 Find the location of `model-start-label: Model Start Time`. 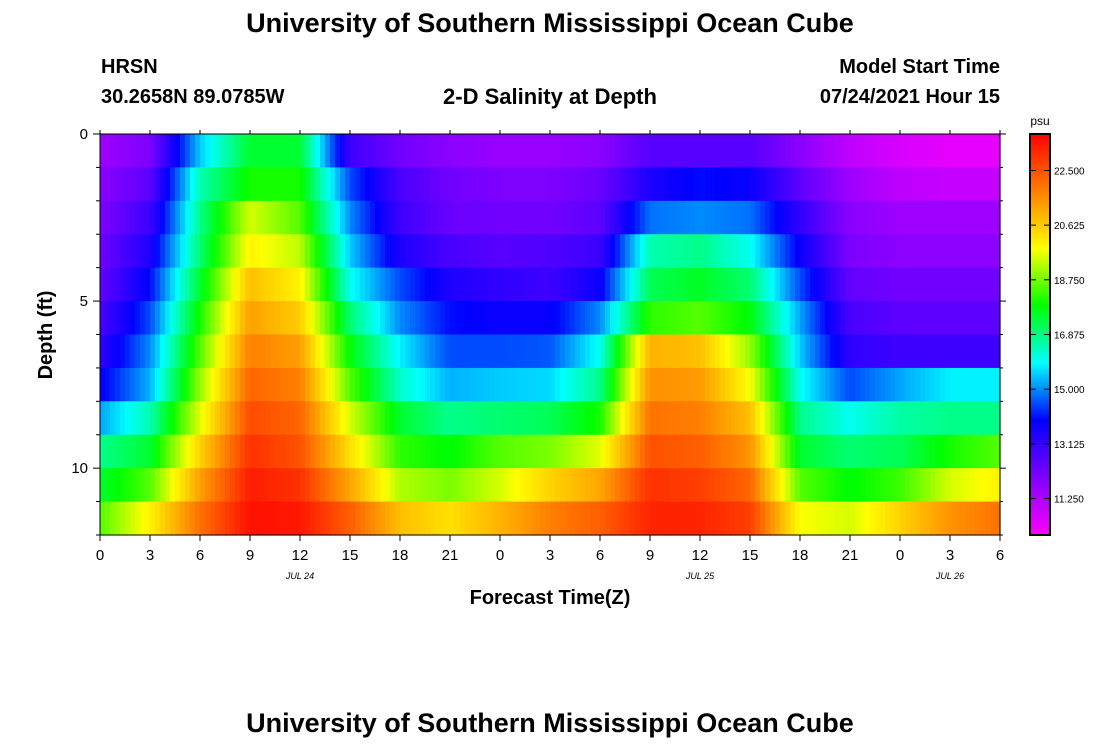

model-start-label: Model Start Time is located at coordinates (919, 67).